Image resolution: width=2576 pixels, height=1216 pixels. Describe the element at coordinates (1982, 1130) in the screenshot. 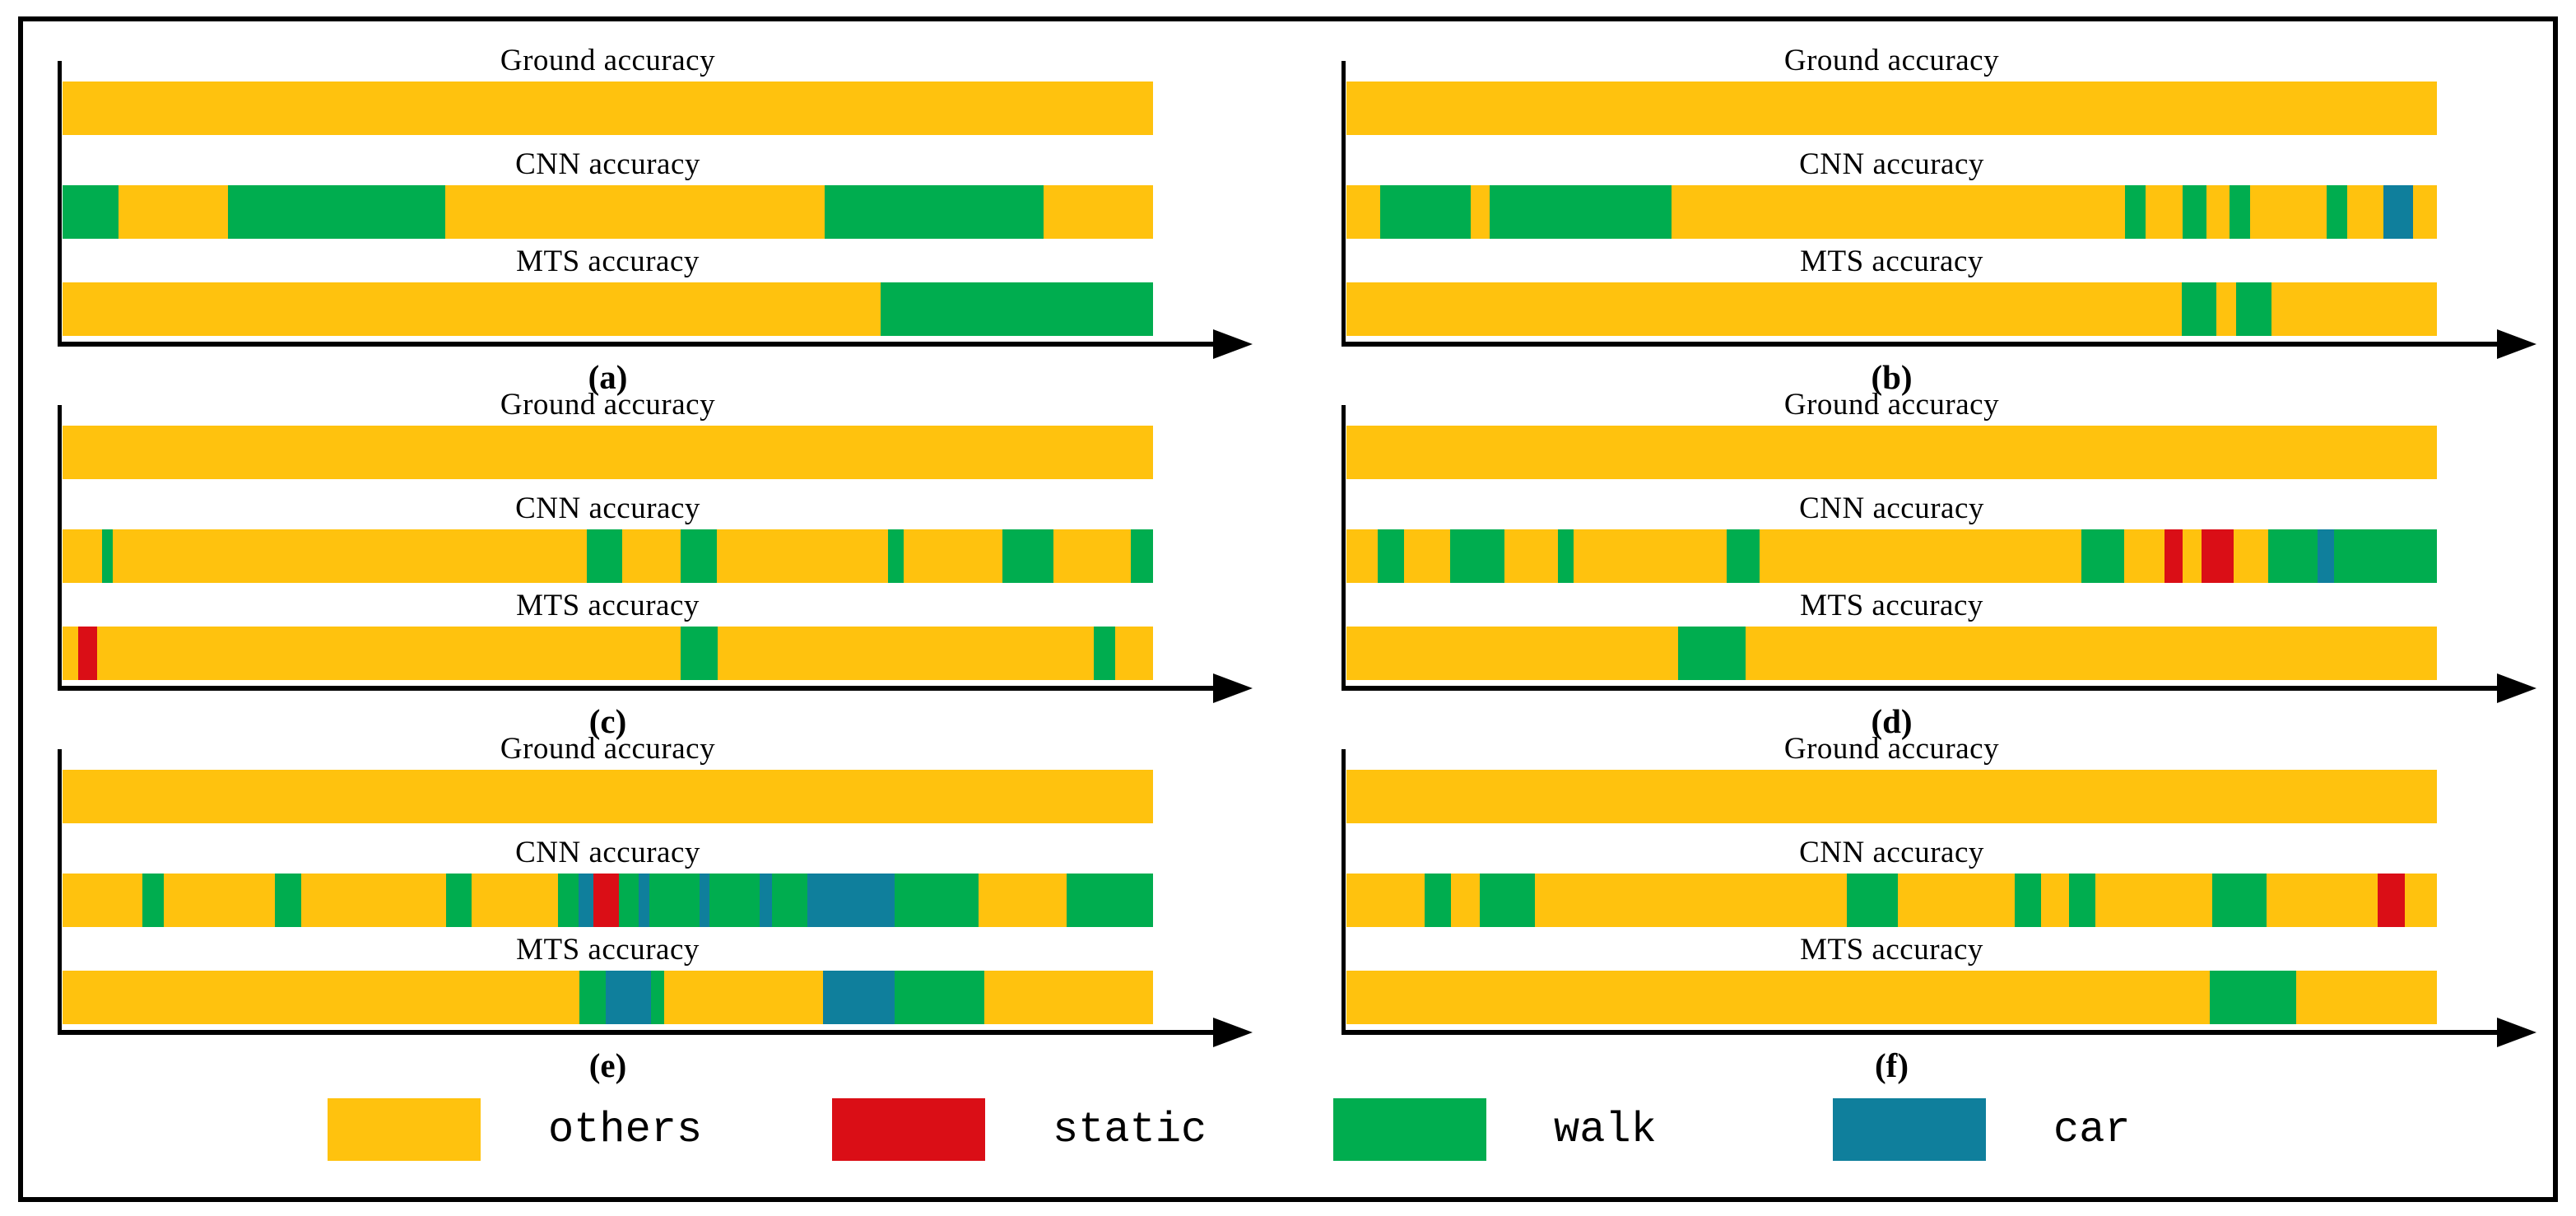

I see `legend-item-car: car` at that location.